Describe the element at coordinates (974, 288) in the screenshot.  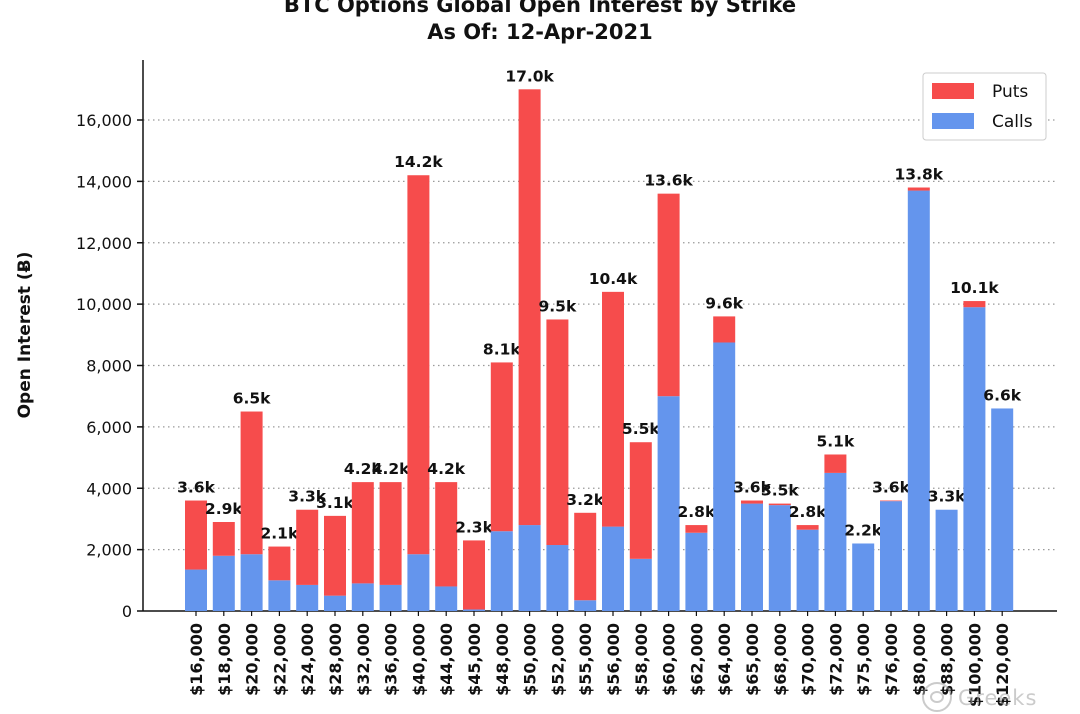
I see `bar-total-label: 10.1k` at that location.